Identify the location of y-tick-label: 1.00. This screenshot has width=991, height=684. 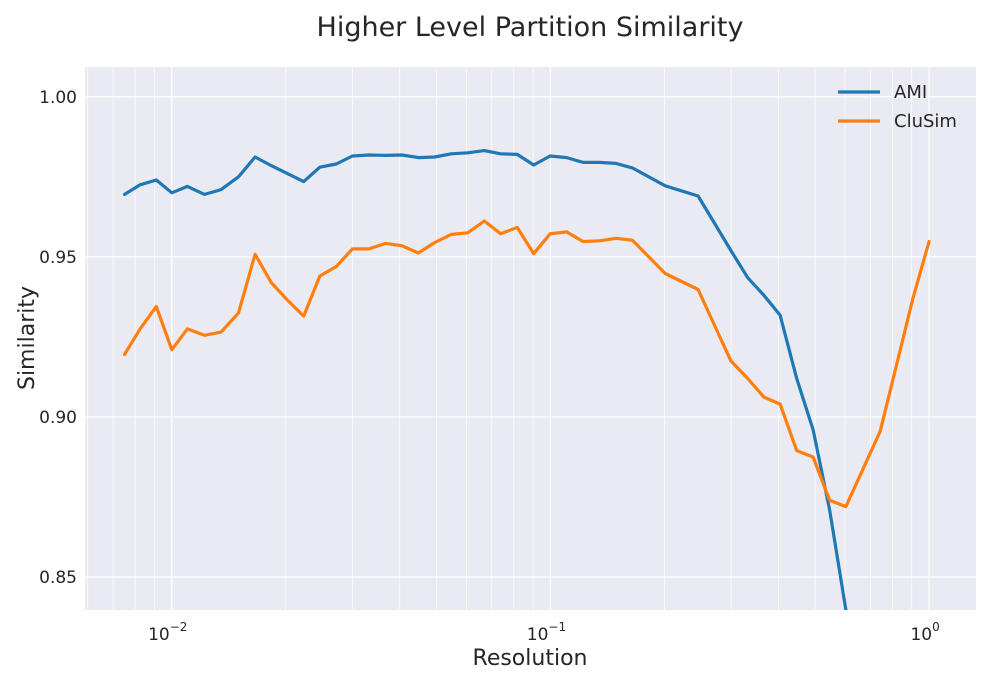
(58, 98).